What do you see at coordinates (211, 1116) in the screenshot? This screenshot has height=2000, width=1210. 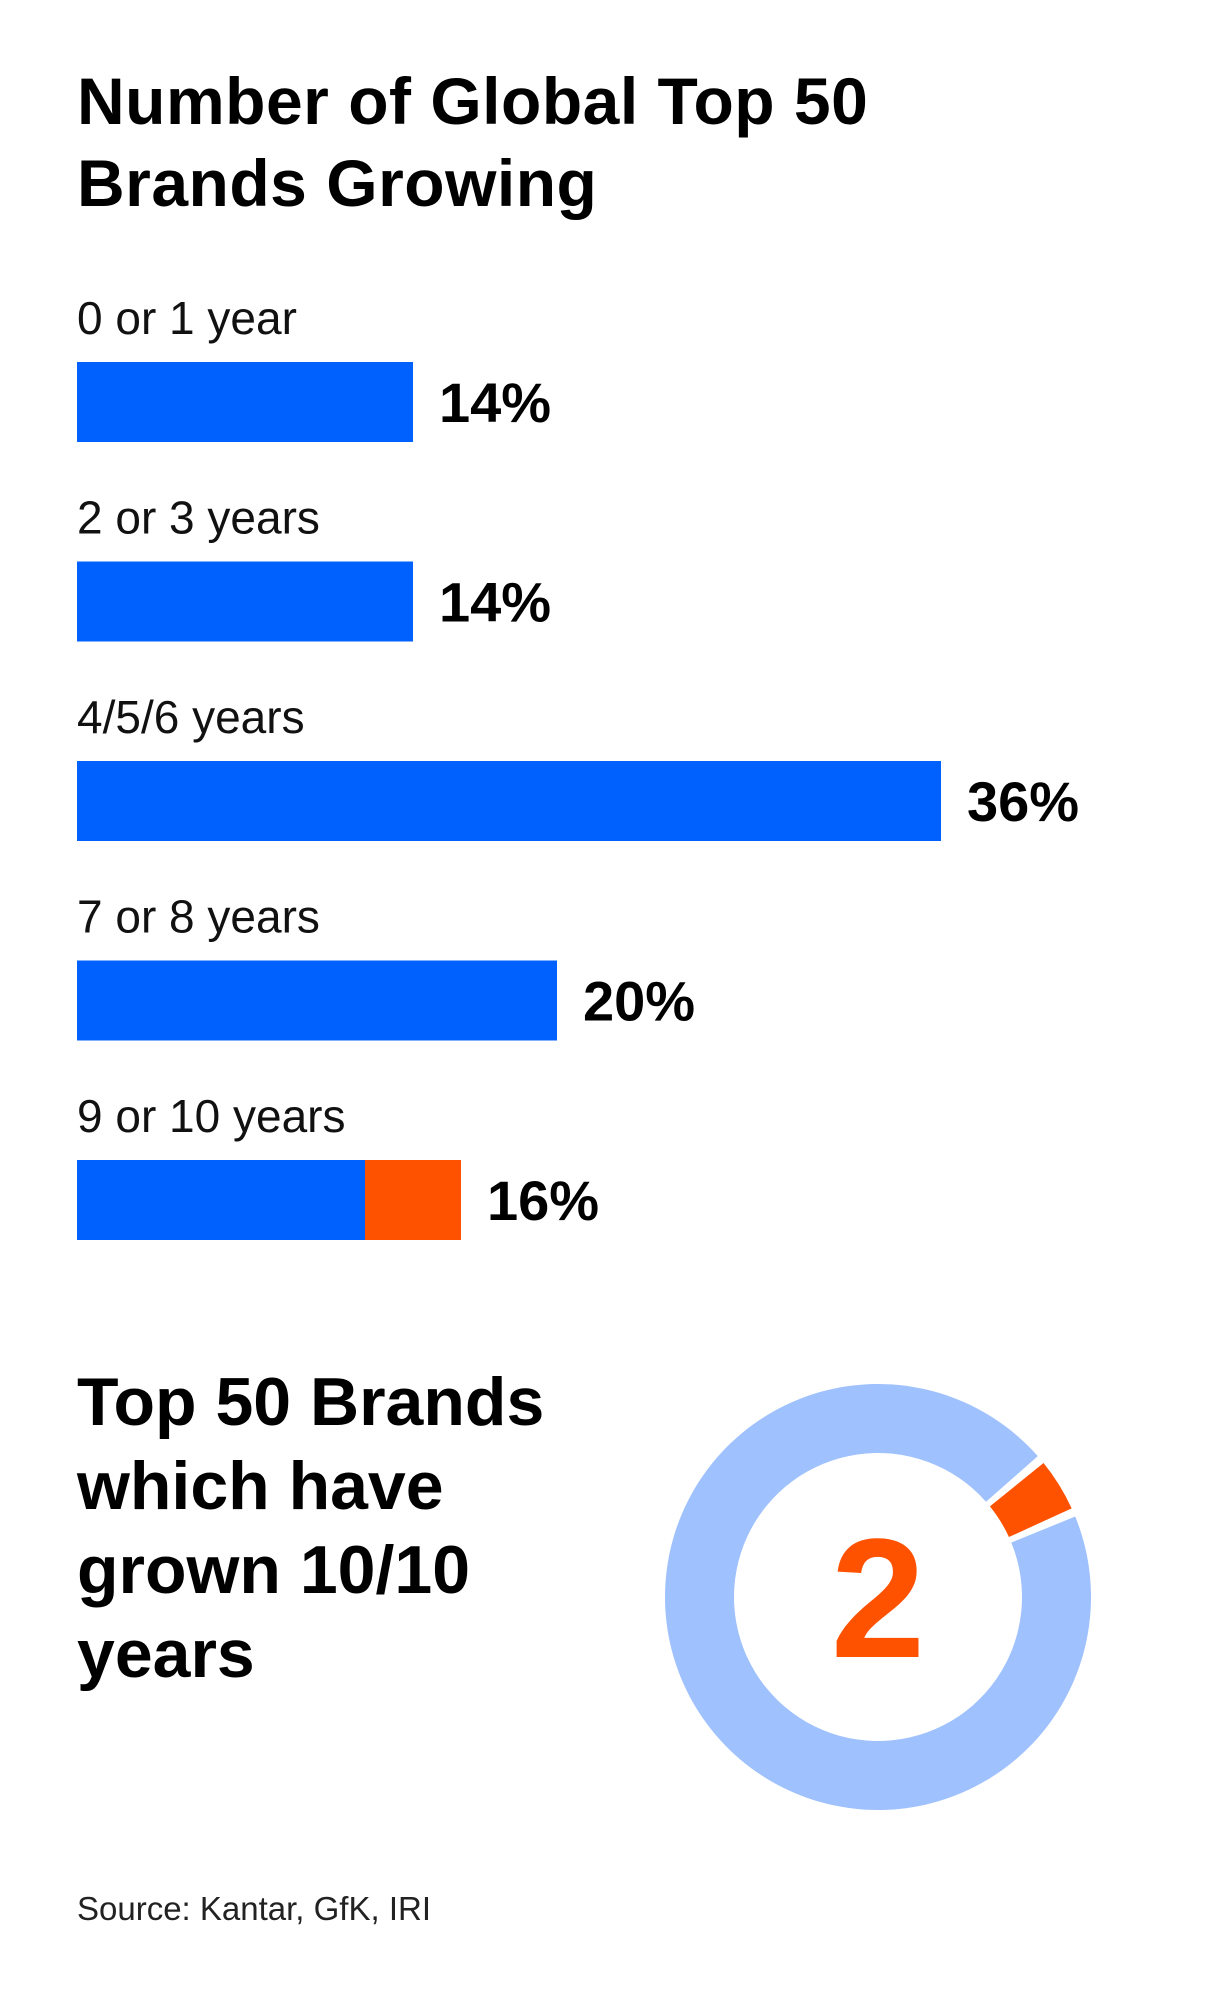 I see `category-label: 9 or 10 years` at bounding box center [211, 1116].